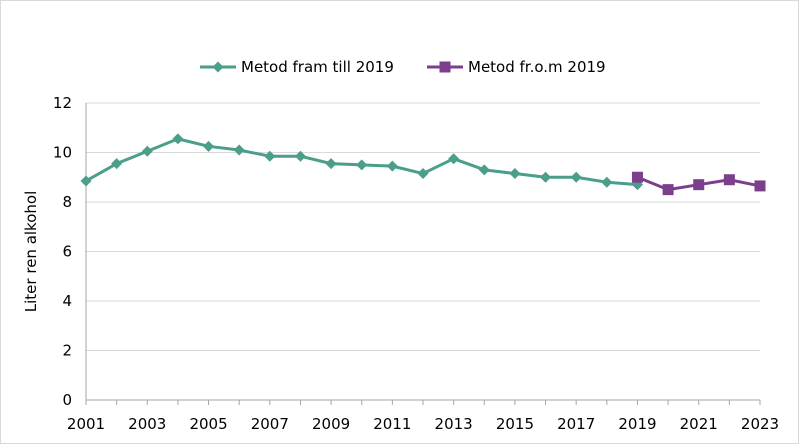 Image resolution: width=800 pixels, height=445 pixels. Describe the element at coordinates (62, 153) in the screenshot. I see `y-tick-label: 10` at that location.